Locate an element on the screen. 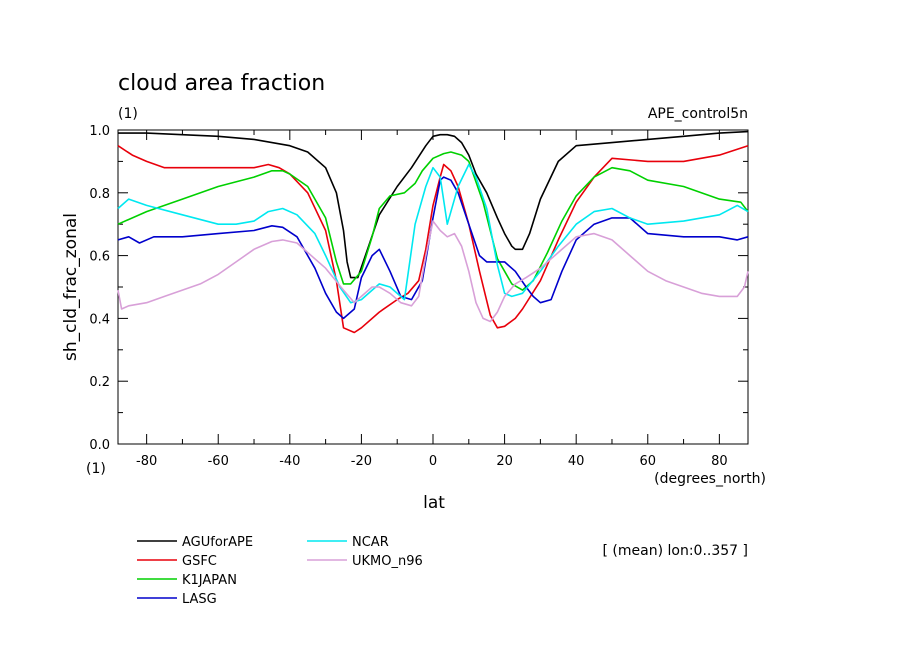 The width and height of the screenshot is (904, 658). series-line-ncar is located at coordinates (433, 233).